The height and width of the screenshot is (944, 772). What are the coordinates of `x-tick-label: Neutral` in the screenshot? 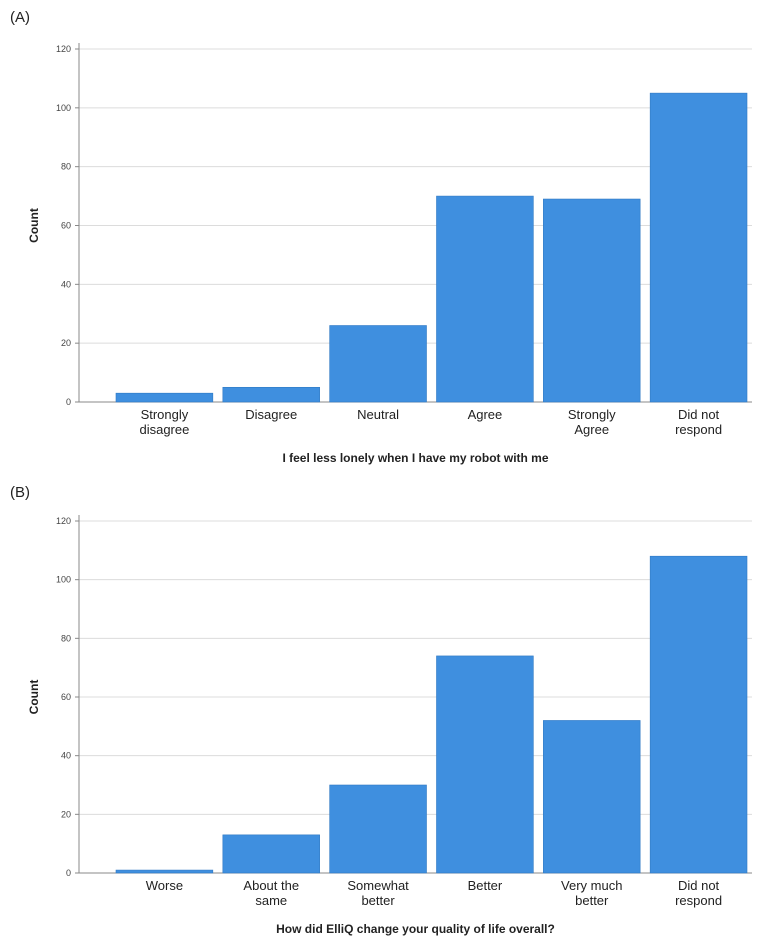 It's located at (378, 414).